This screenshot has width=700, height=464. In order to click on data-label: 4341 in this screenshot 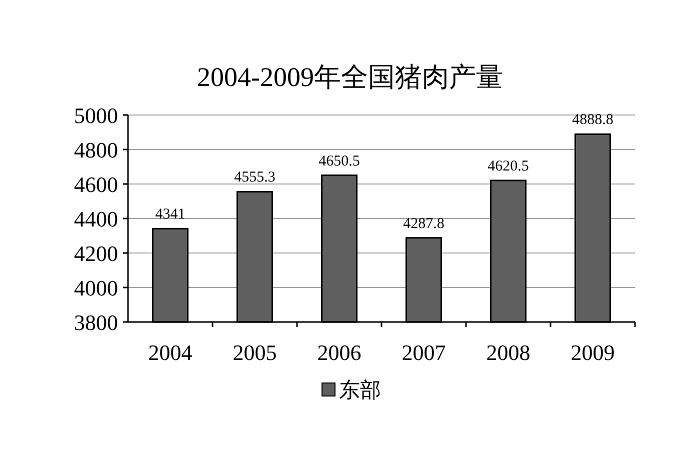, I will do `click(170, 214)`.